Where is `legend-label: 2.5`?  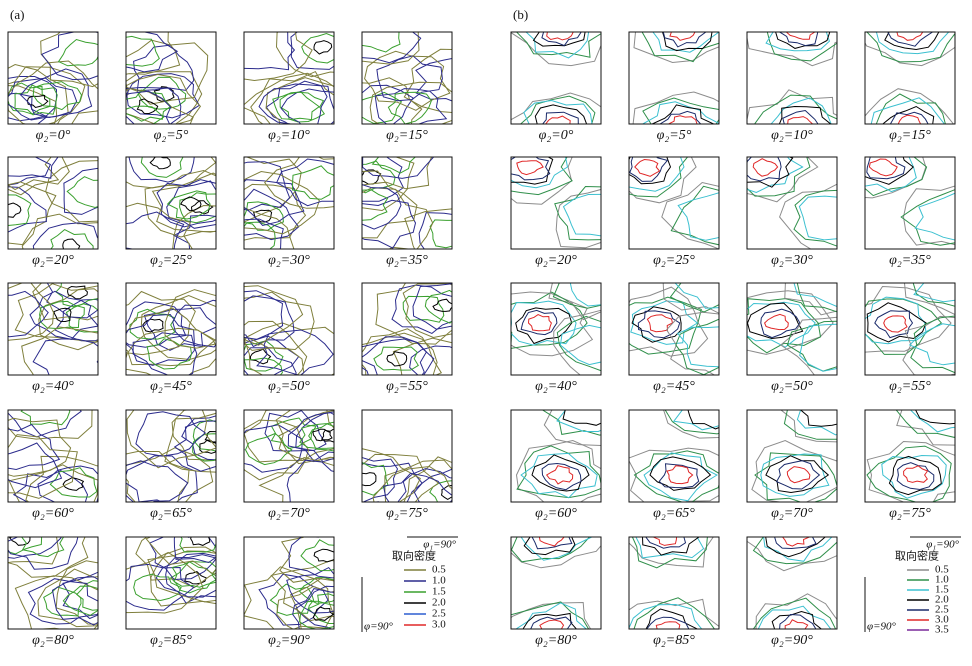 legend-label: 2.5 is located at coordinates (942, 610).